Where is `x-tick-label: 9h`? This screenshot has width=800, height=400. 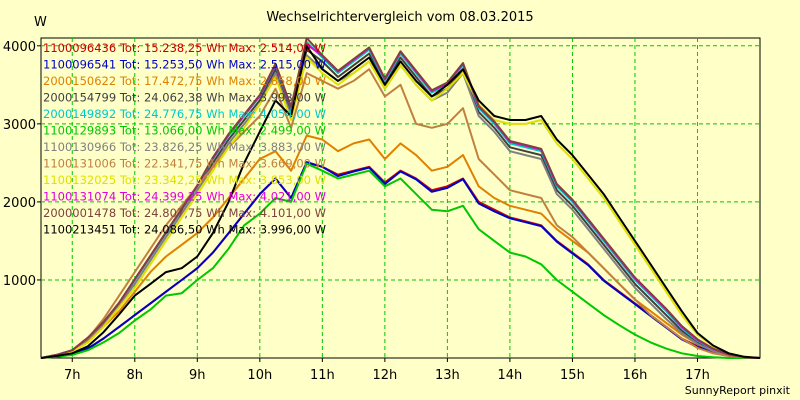
x-tick-label: 9h is located at coordinates (197, 375).